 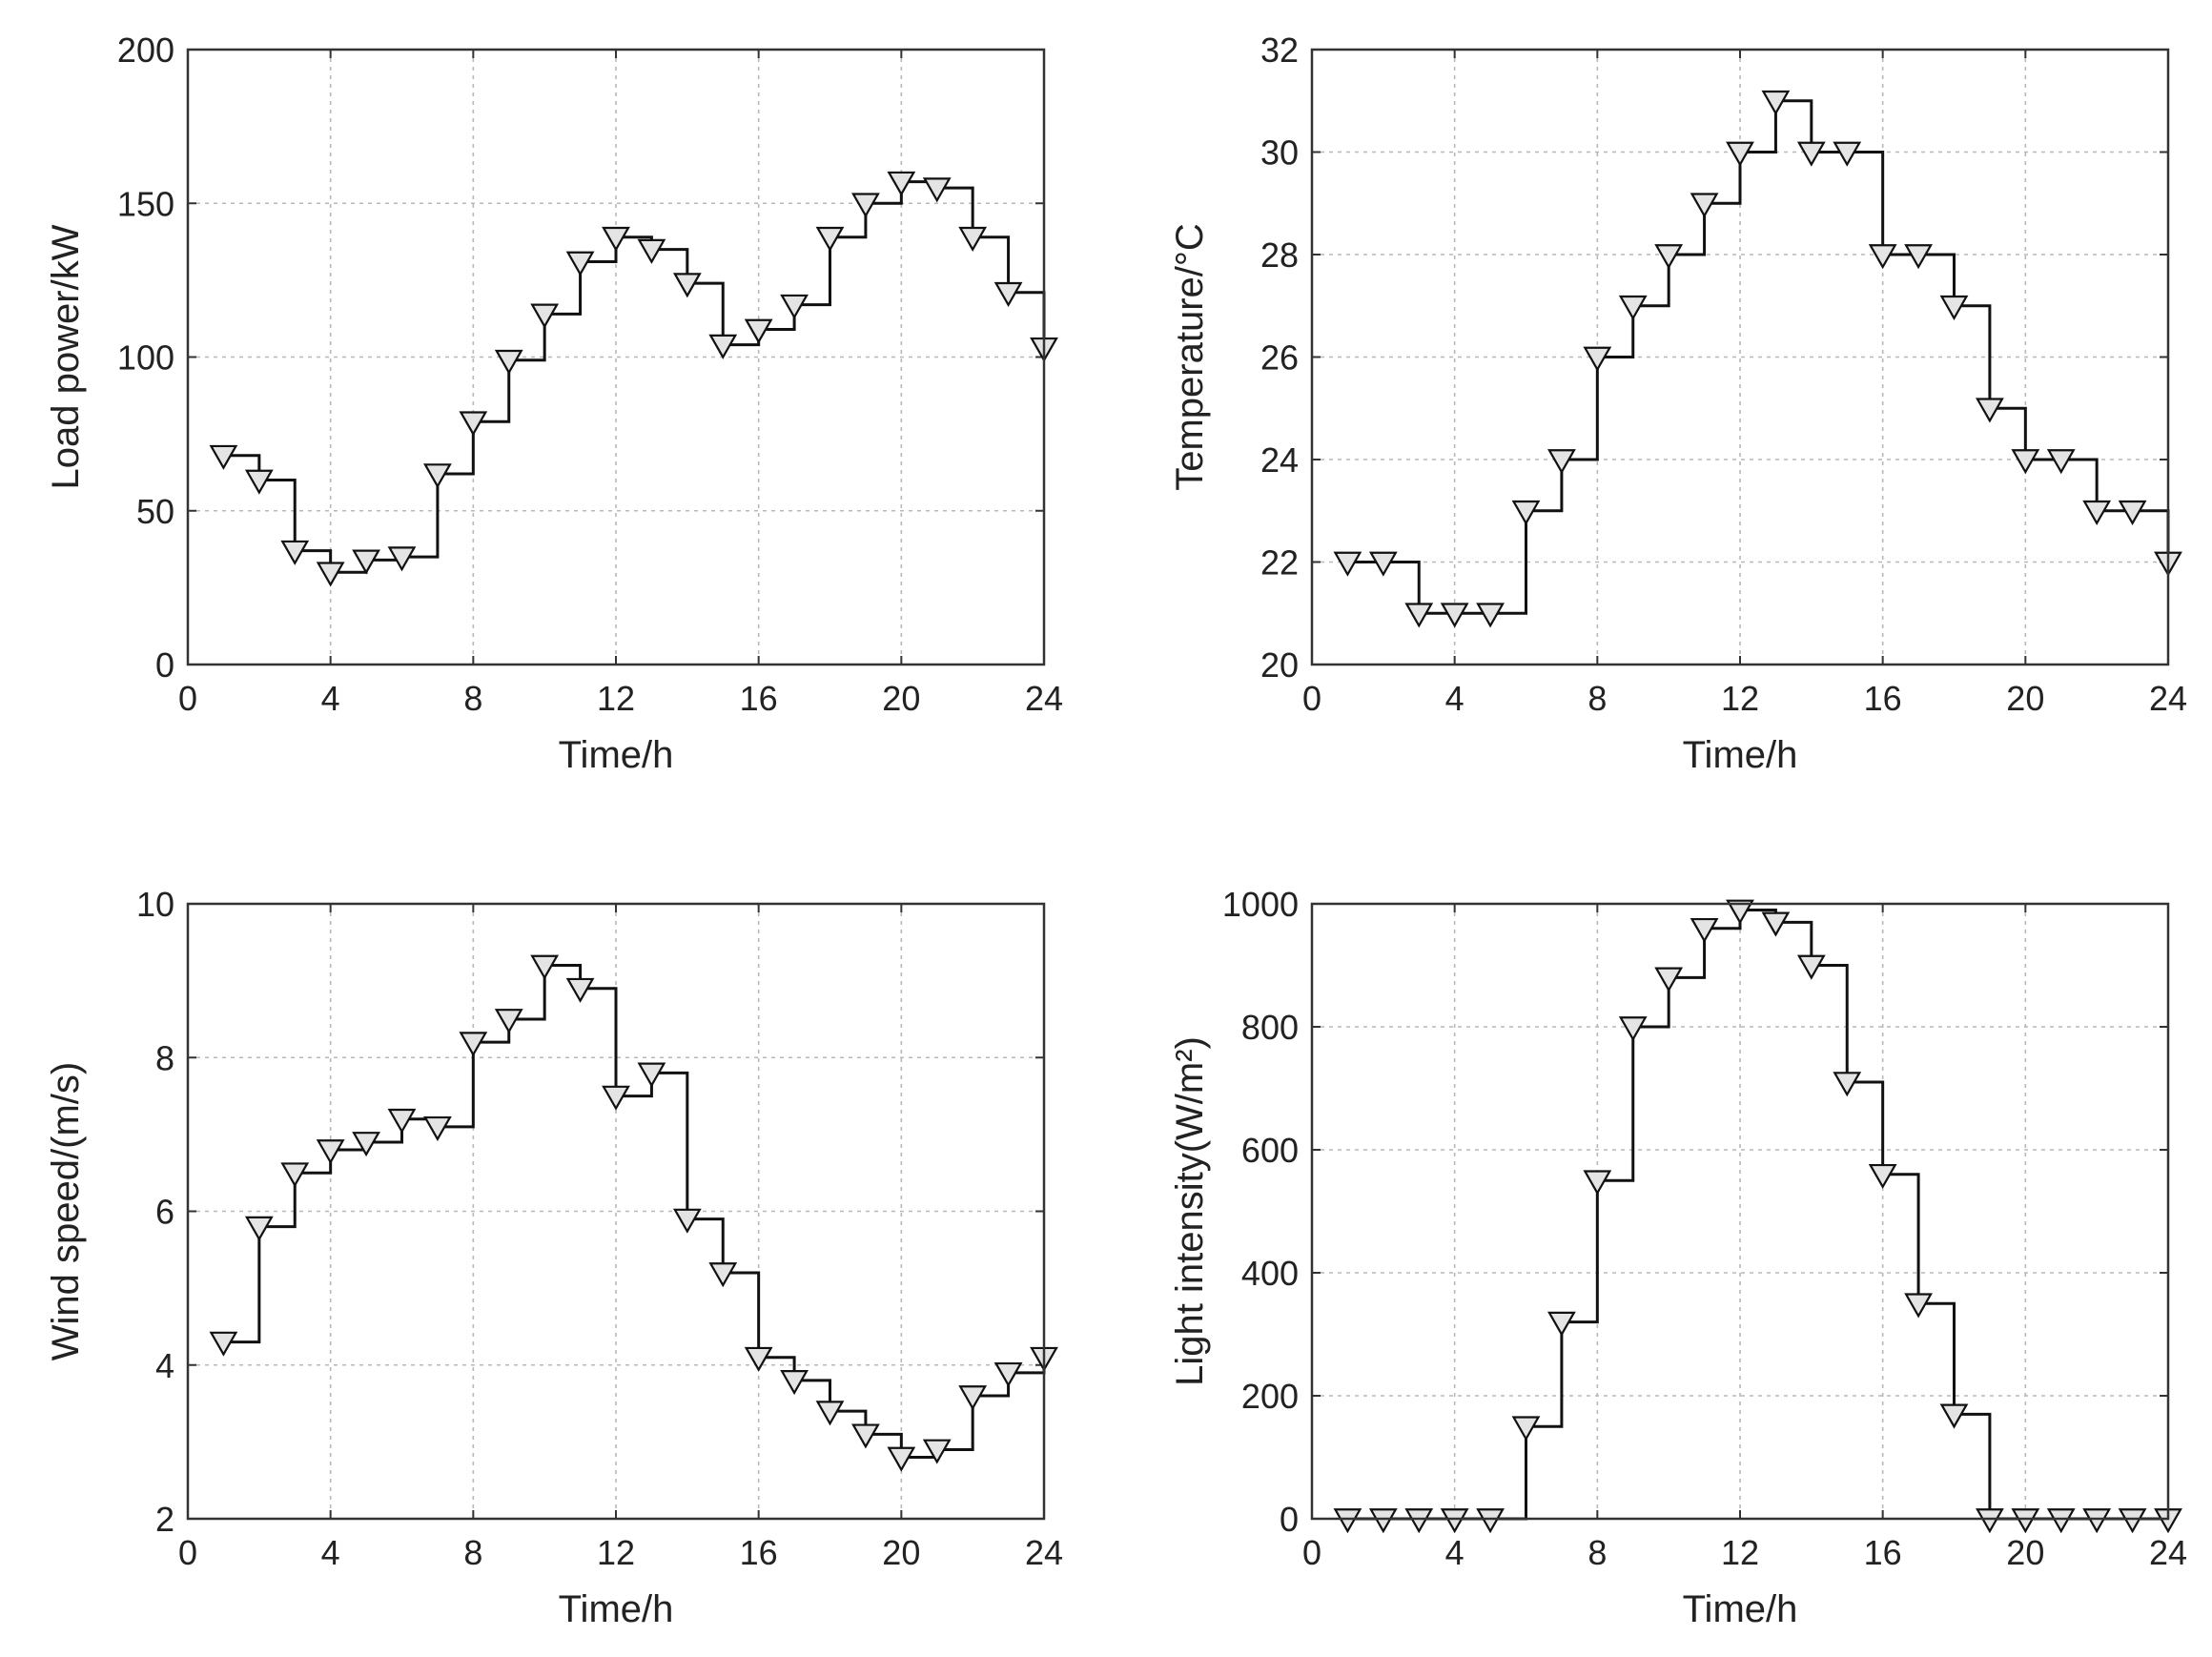 What do you see at coordinates (164, 1212) in the screenshot?
I see `y-tick-label: 6` at bounding box center [164, 1212].